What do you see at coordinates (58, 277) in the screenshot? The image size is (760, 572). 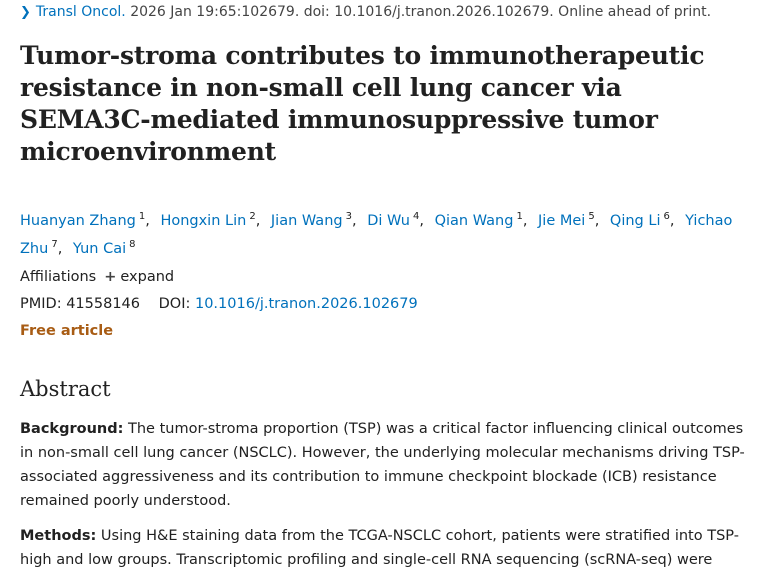 I see `affiliations-label: Affiliations` at bounding box center [58, 277].